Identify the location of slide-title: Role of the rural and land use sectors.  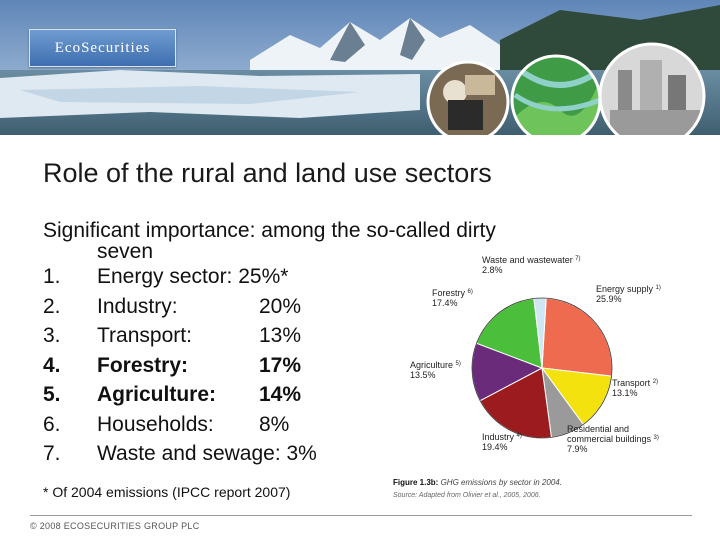
(267, 173).